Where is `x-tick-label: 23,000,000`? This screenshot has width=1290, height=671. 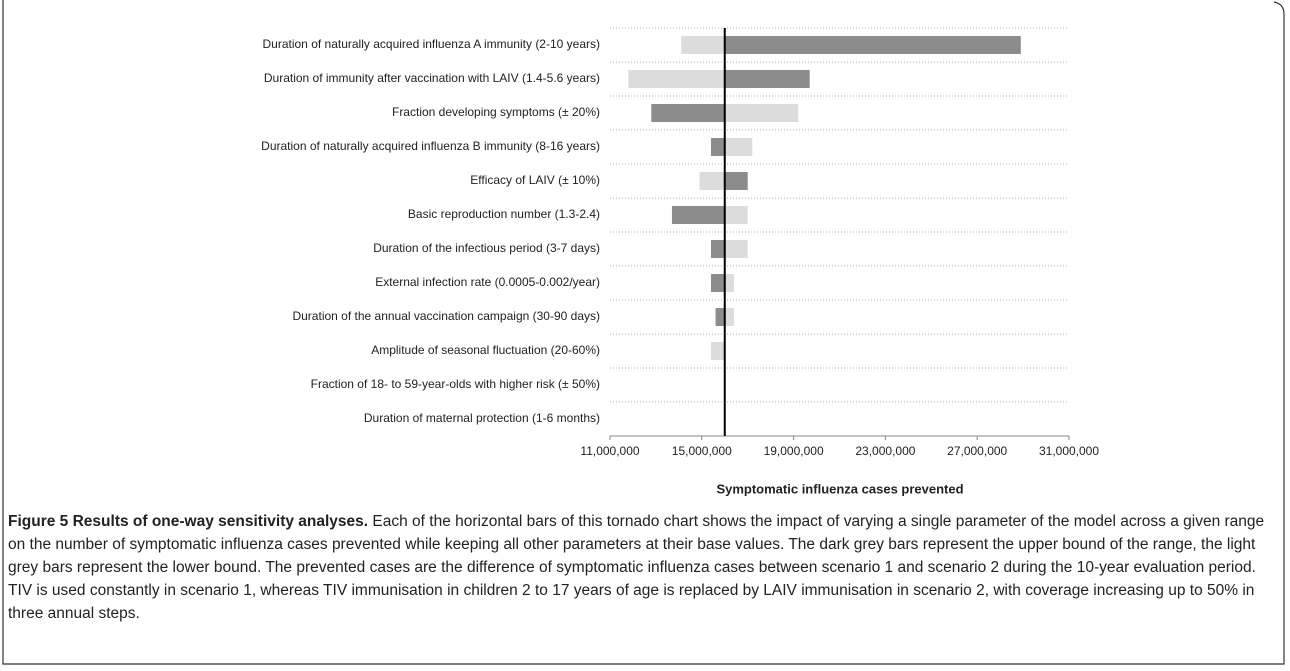
x-tick-label: 23,000,000 is located at coordinates (885, 451).